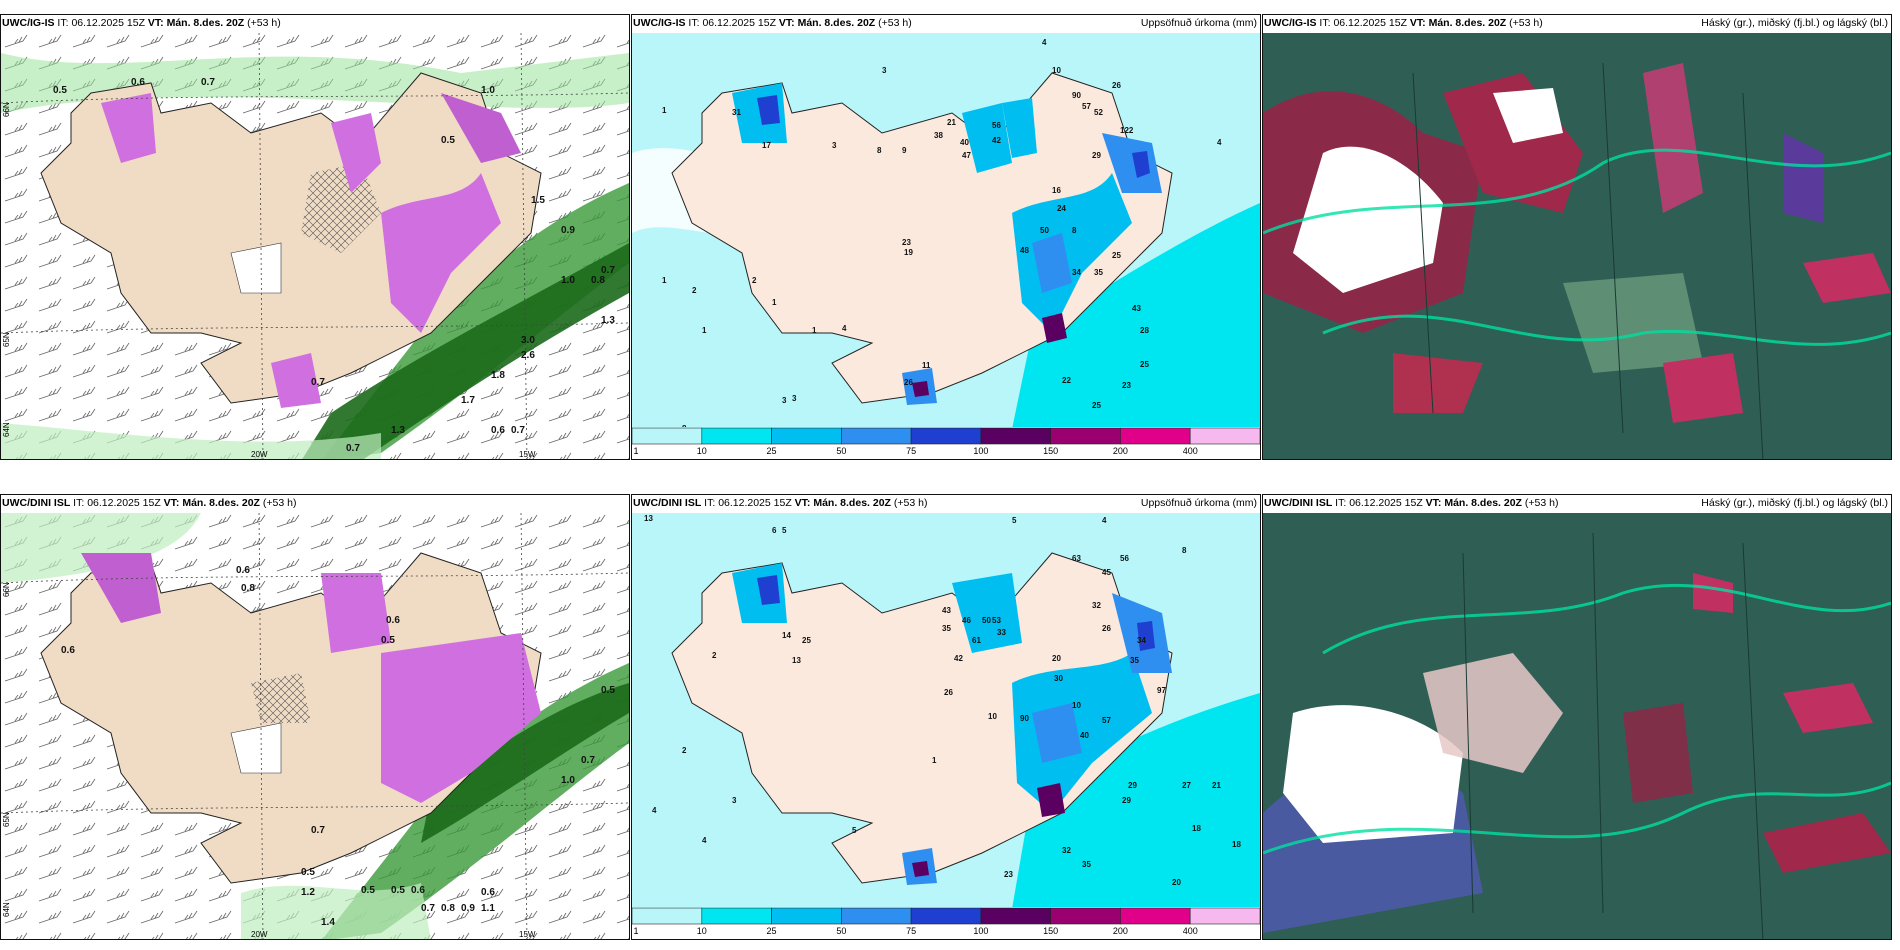 This screenshot has width=1900, height=950. Describe the element at coordinates (926, 365) in the screenshot. I see `value-label: 11` at that location.